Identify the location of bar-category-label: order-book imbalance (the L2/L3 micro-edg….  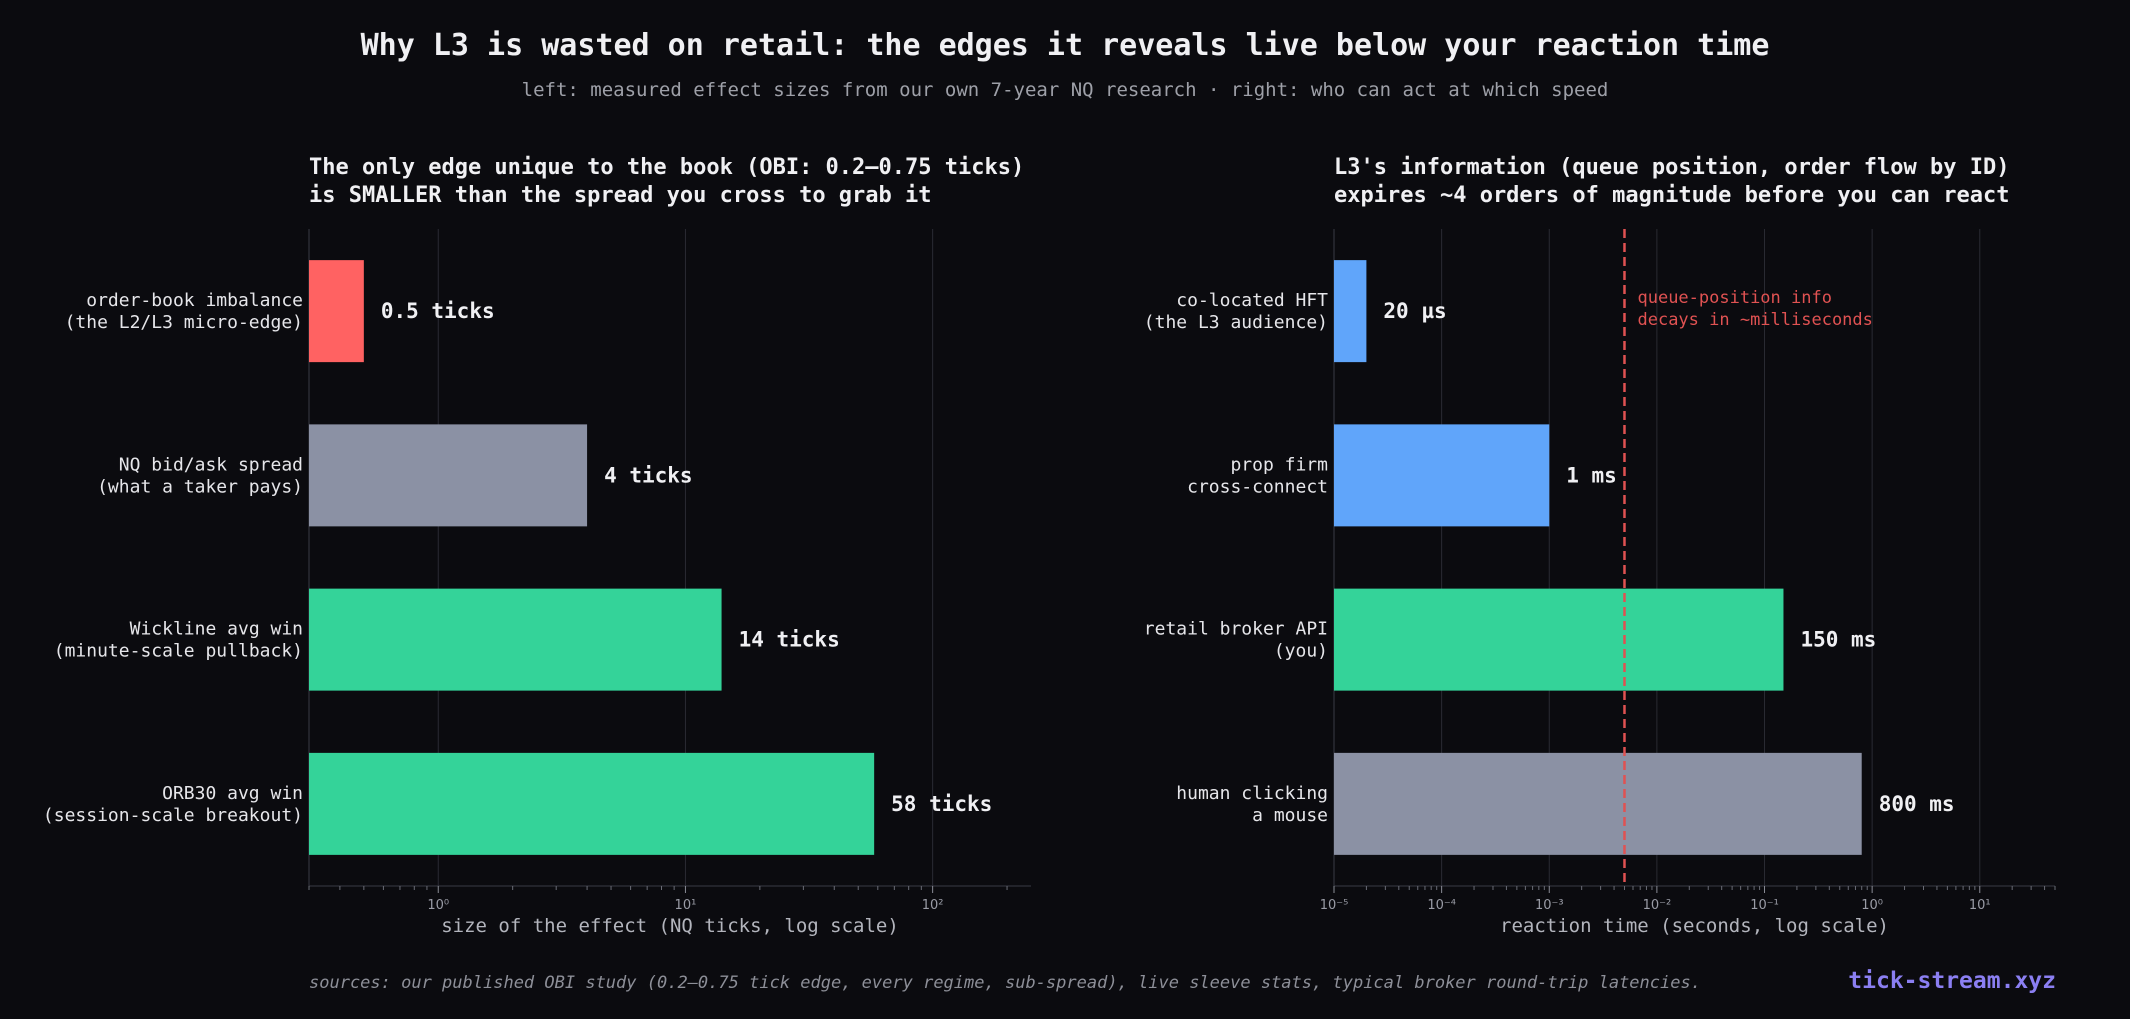
(184, 311).